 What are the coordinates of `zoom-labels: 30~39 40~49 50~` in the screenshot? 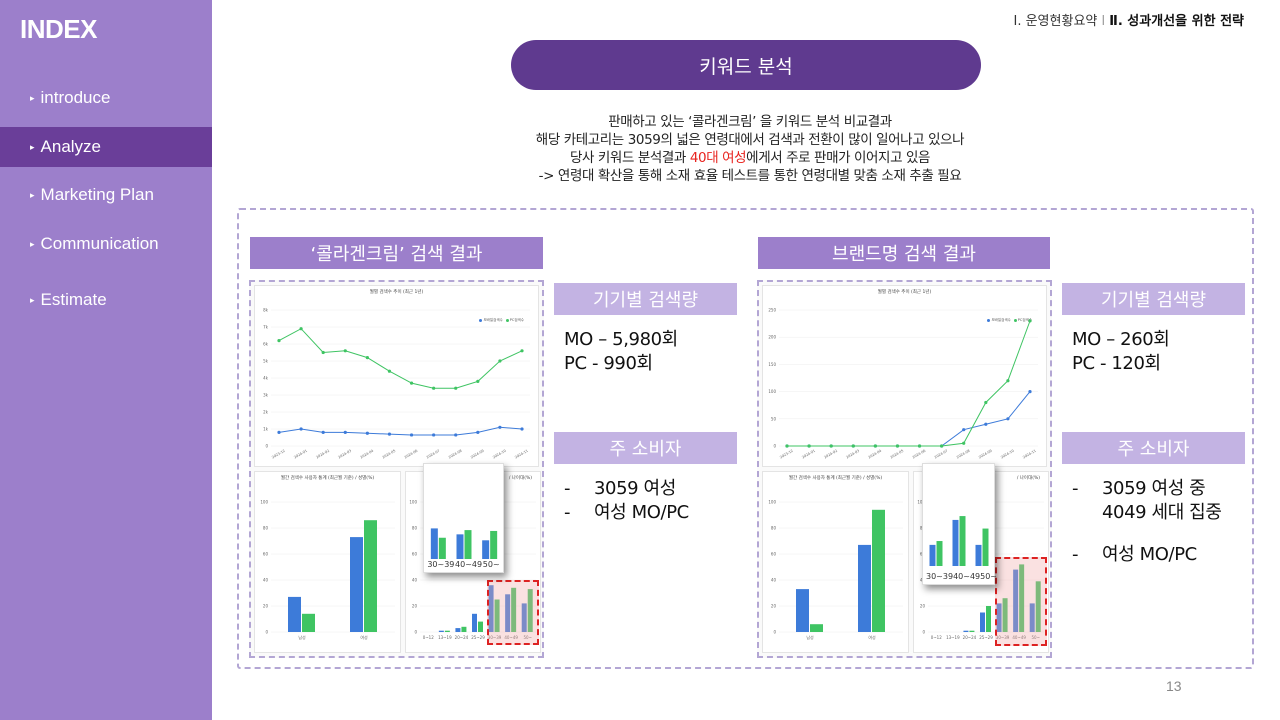 It's located at (962, 576).